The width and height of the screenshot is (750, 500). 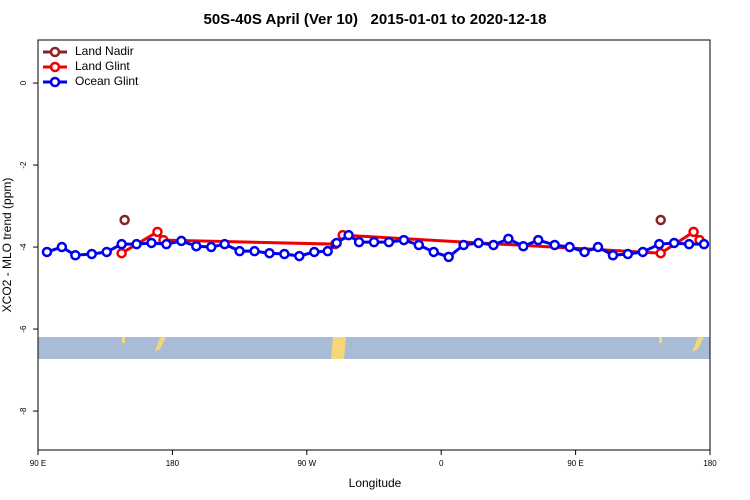 I want to click on y-tick-label: 0, so click(x=23, y=82).